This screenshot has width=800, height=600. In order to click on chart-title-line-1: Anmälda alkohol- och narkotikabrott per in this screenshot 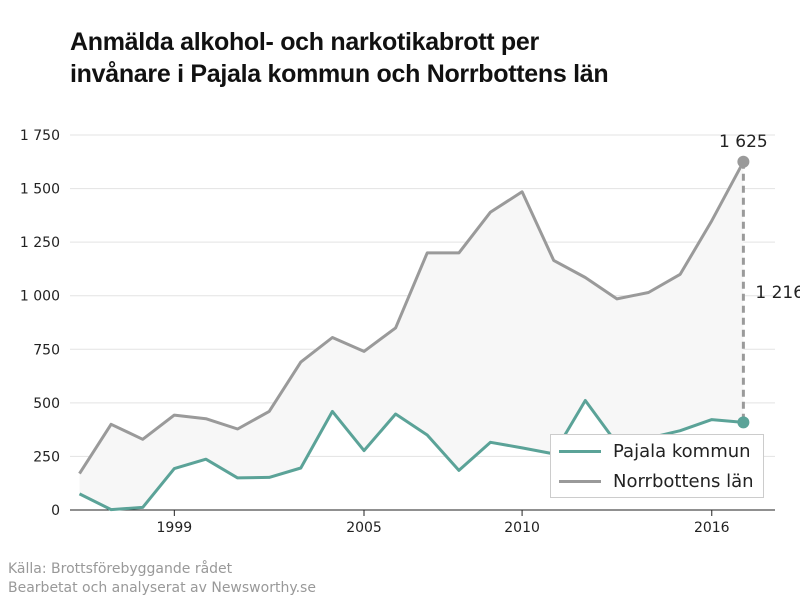, I will do `click(304, 42)`.